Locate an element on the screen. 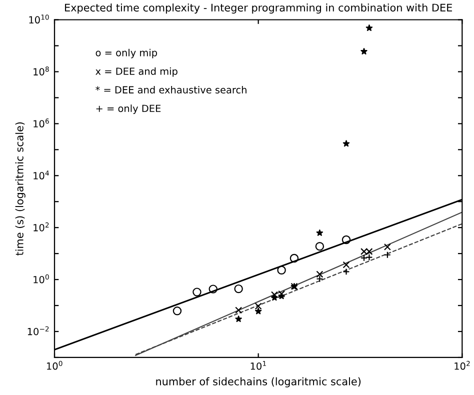  y-tick-label: 10$^{10}$ is located at coordinates (39, 19).